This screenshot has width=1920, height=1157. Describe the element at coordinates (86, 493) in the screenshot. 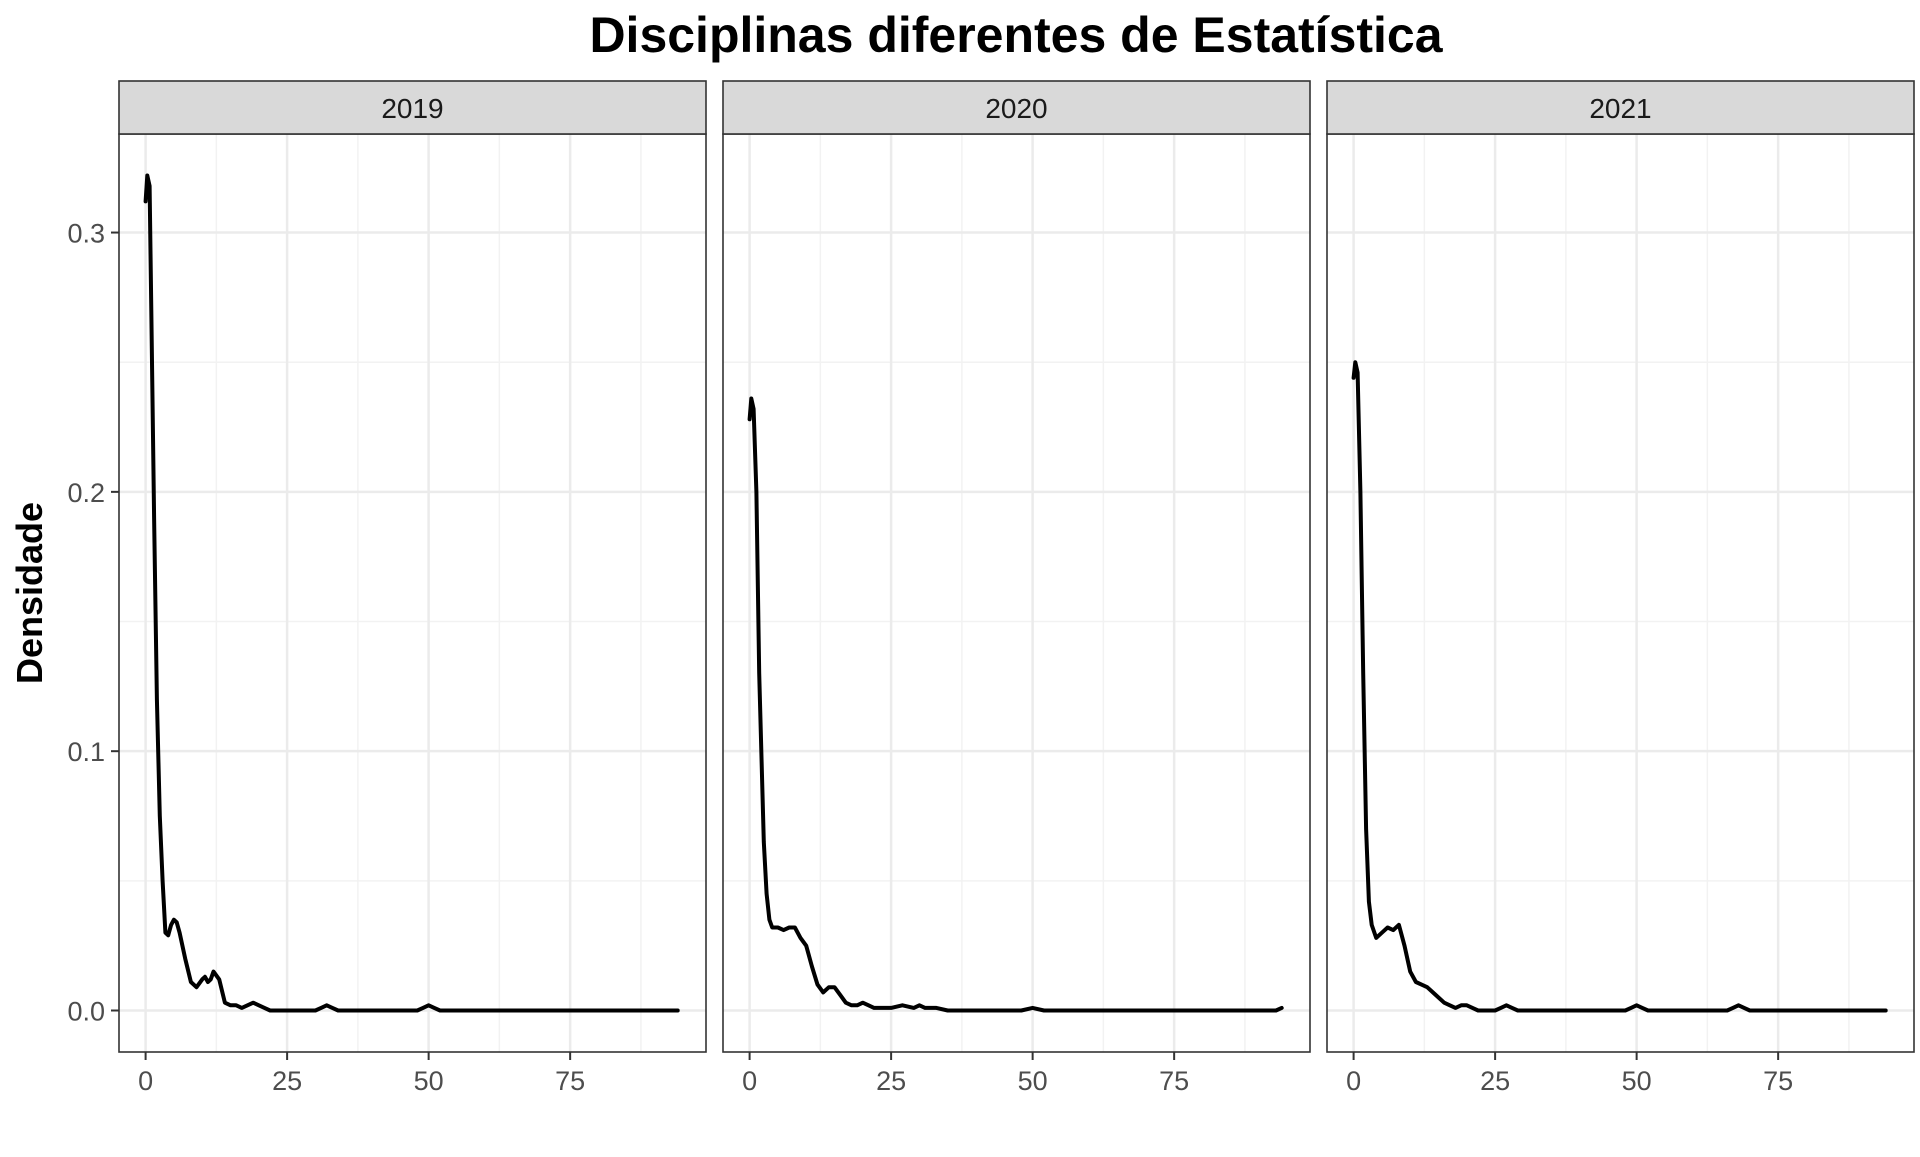

I see `y-tick-label: 0.2` at that location.